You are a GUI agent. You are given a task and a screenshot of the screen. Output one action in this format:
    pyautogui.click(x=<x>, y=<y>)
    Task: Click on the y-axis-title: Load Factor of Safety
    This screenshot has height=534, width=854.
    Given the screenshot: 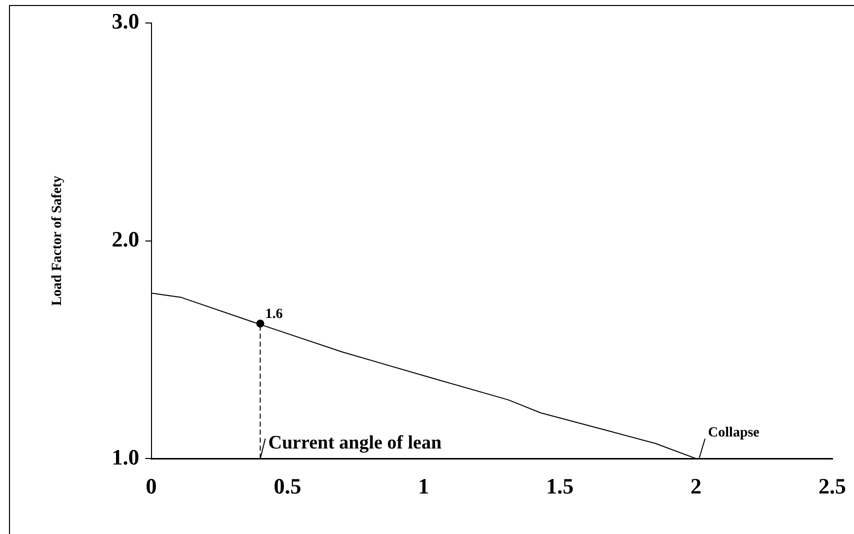 What is the action you would take?
    pyautogui.click(x=58, y=241)
    